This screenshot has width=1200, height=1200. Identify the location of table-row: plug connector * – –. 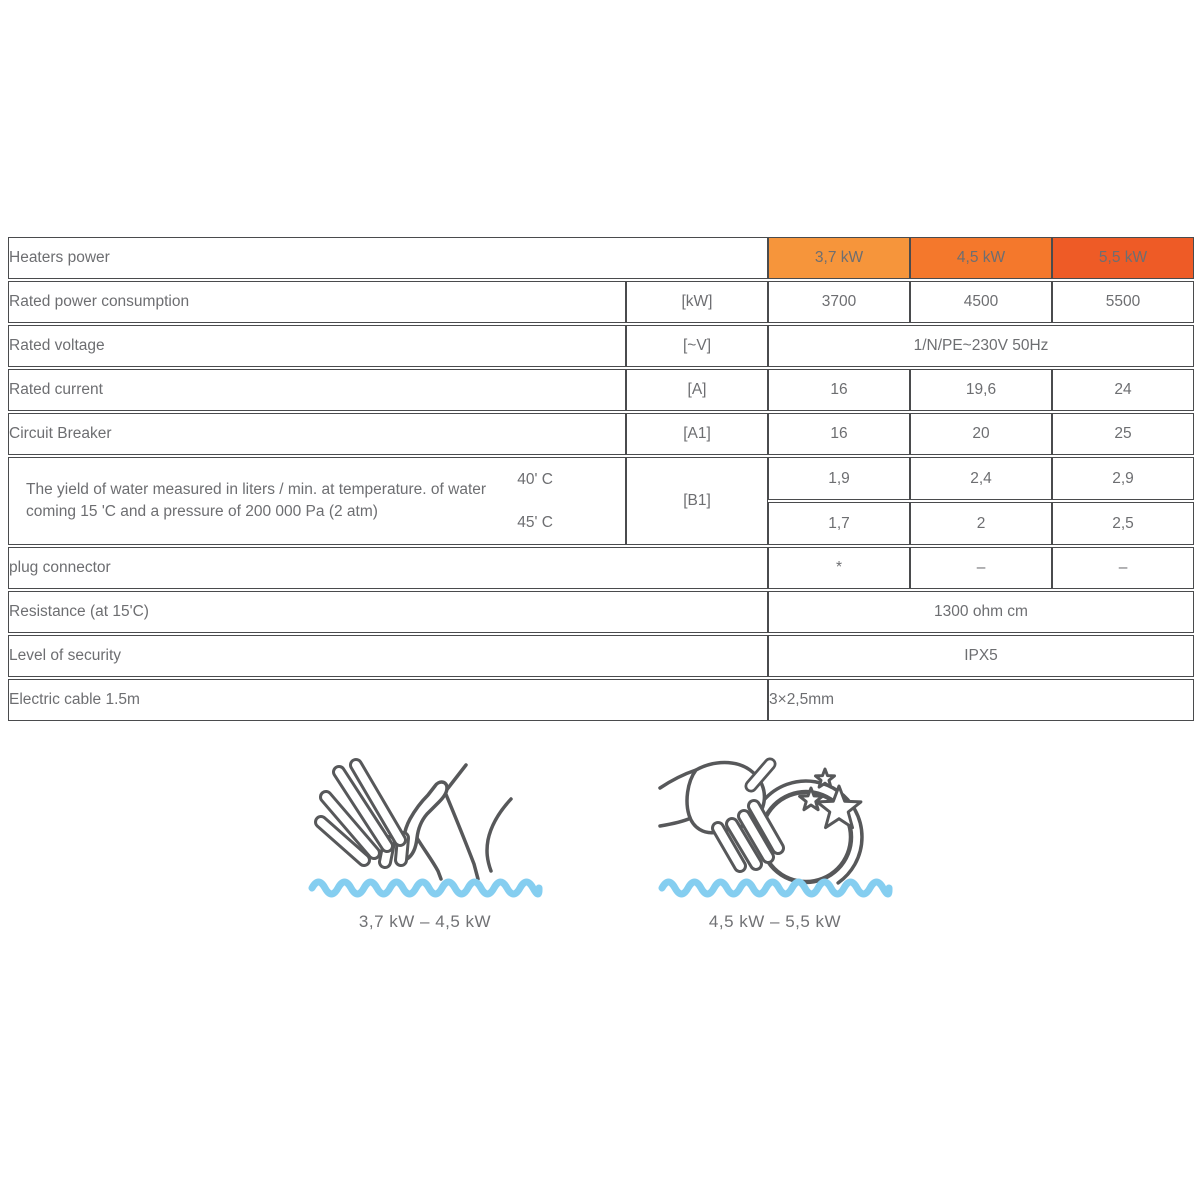
(601, 568).